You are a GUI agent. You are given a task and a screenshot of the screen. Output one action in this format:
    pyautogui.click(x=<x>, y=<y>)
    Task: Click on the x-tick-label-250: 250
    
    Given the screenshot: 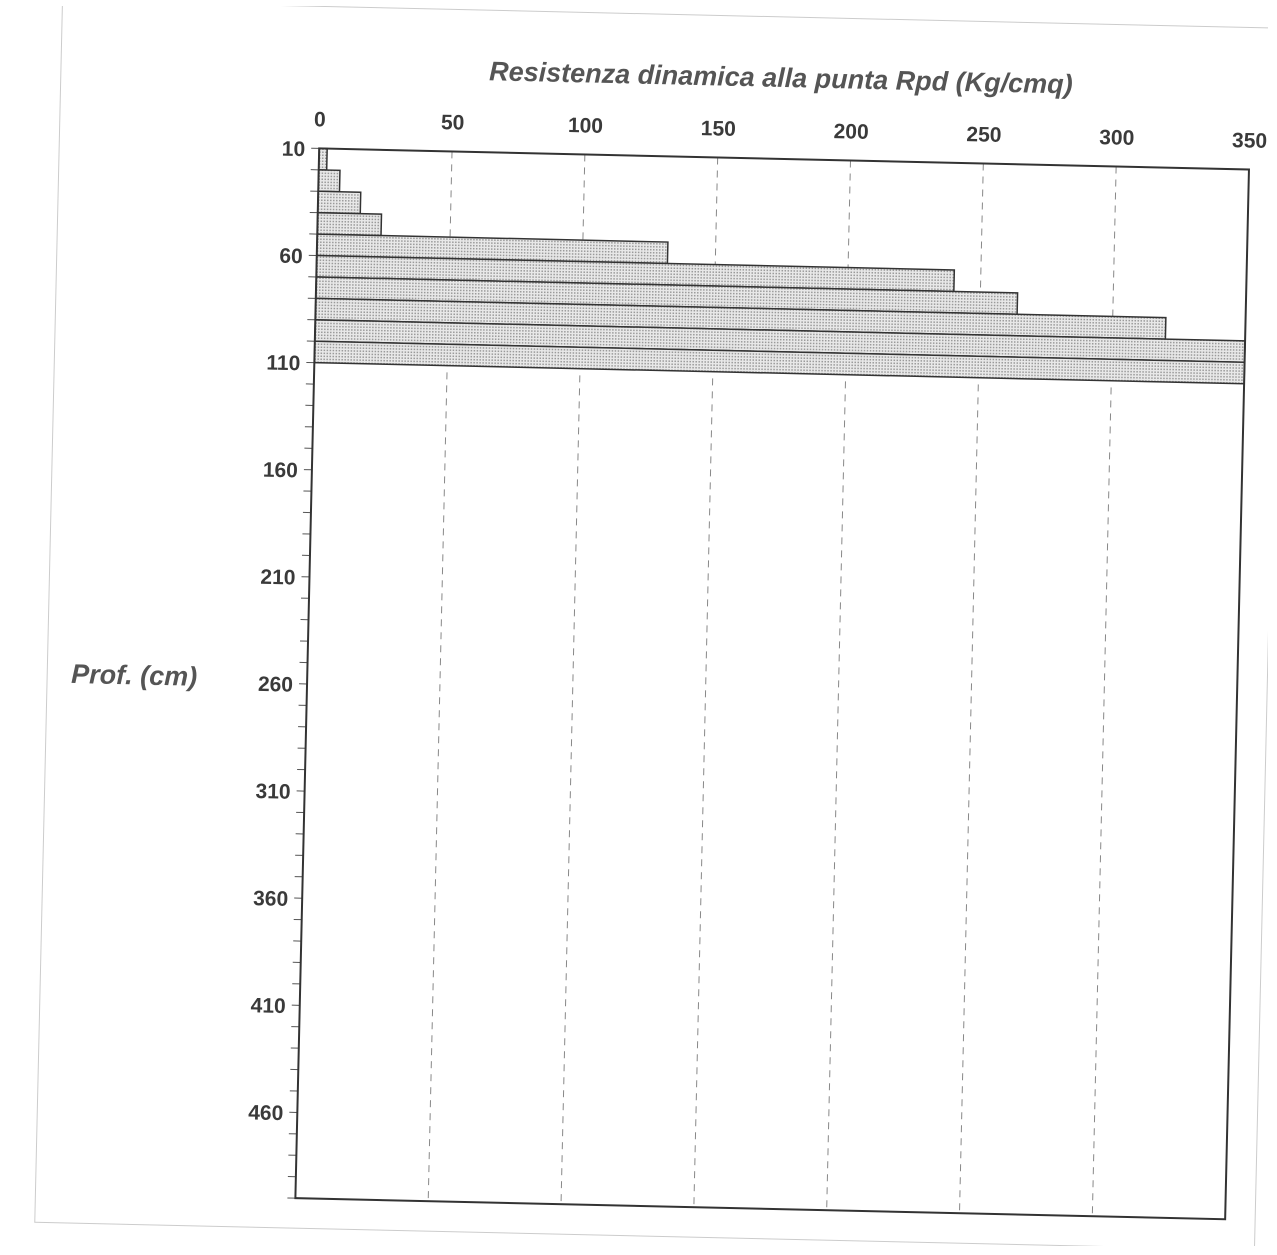 What is the action you would take?
    pyautogui.click(x=984, y=135)
    